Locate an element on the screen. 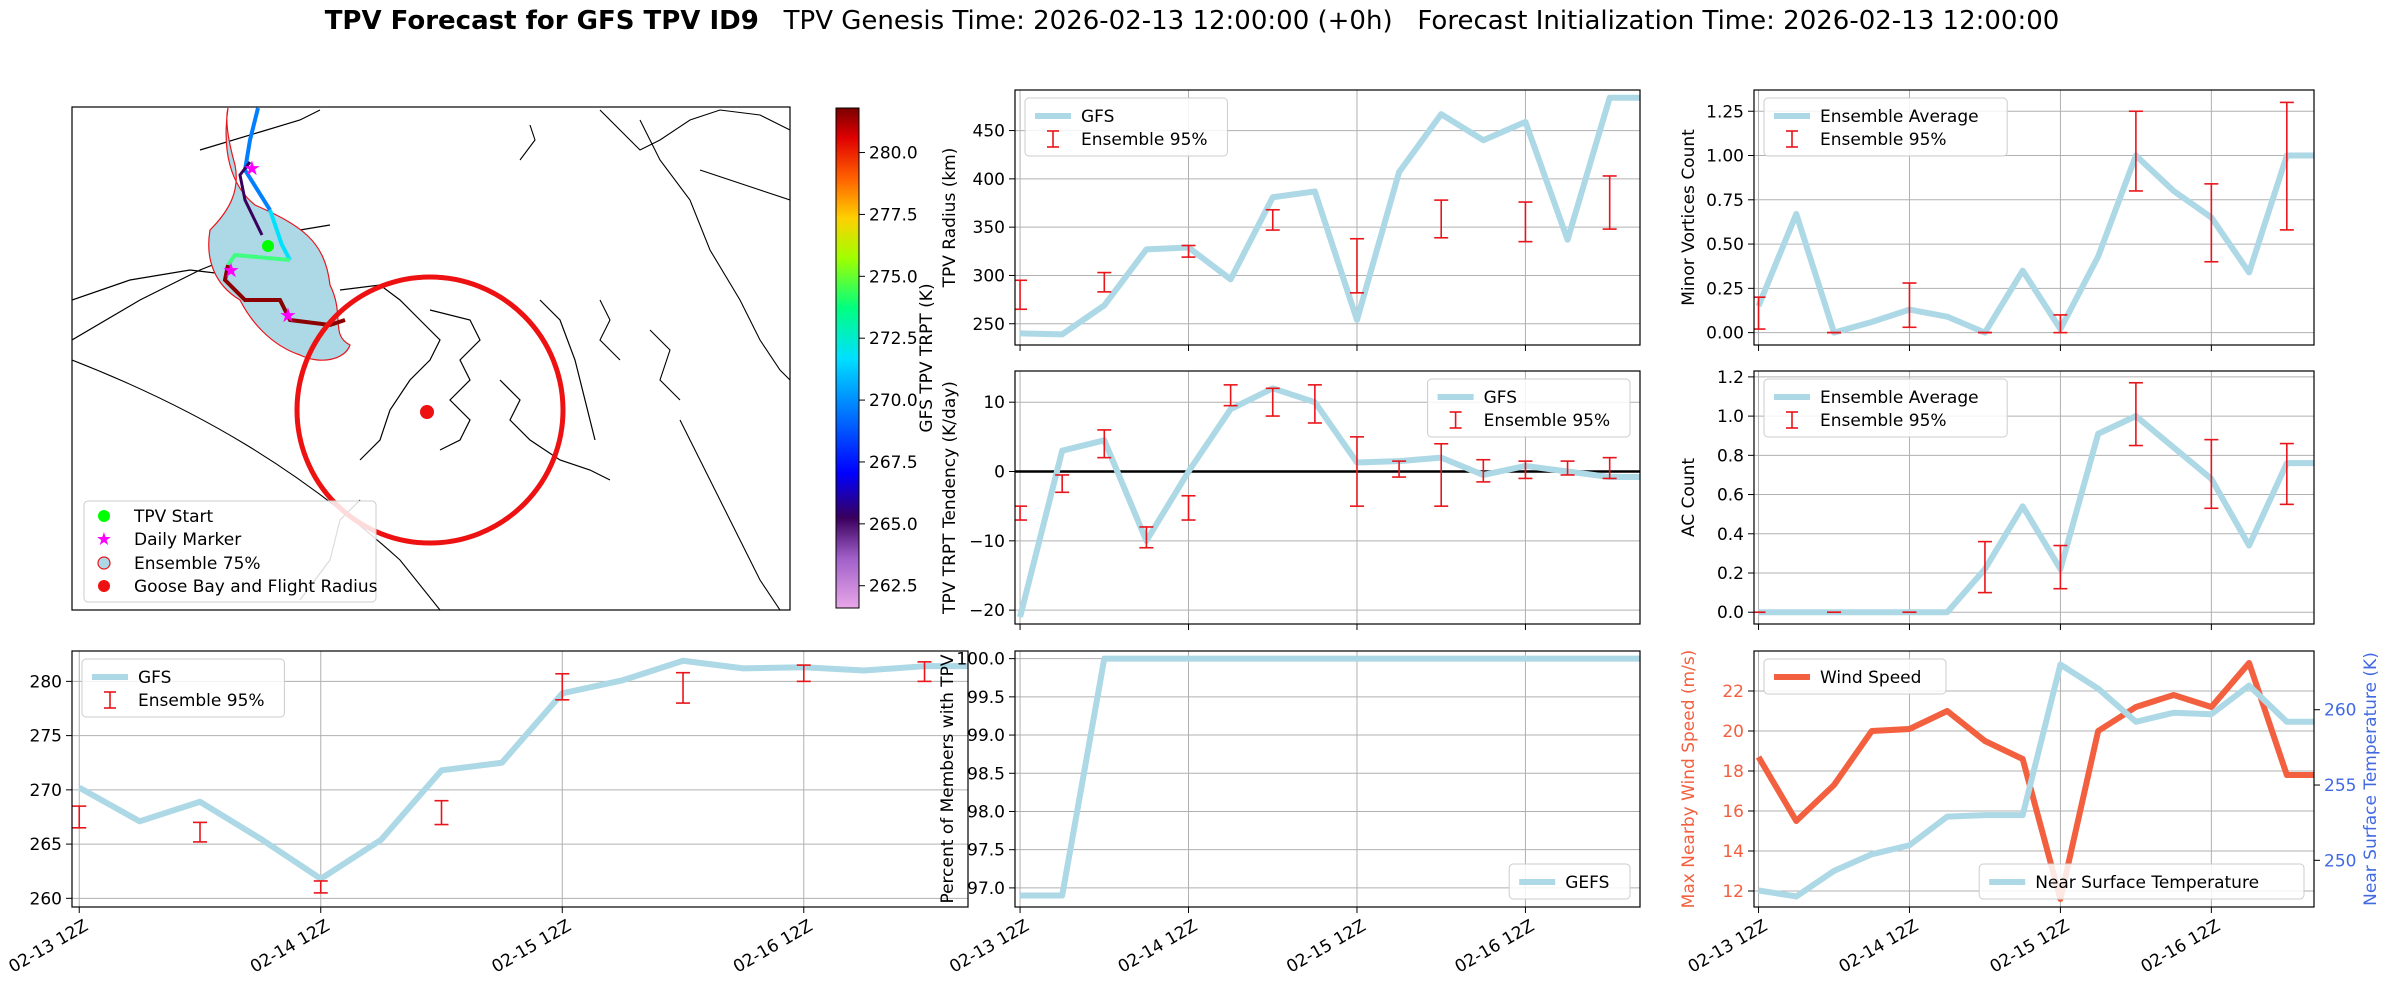  legend-start-icon is located at coordinates (104, 516).